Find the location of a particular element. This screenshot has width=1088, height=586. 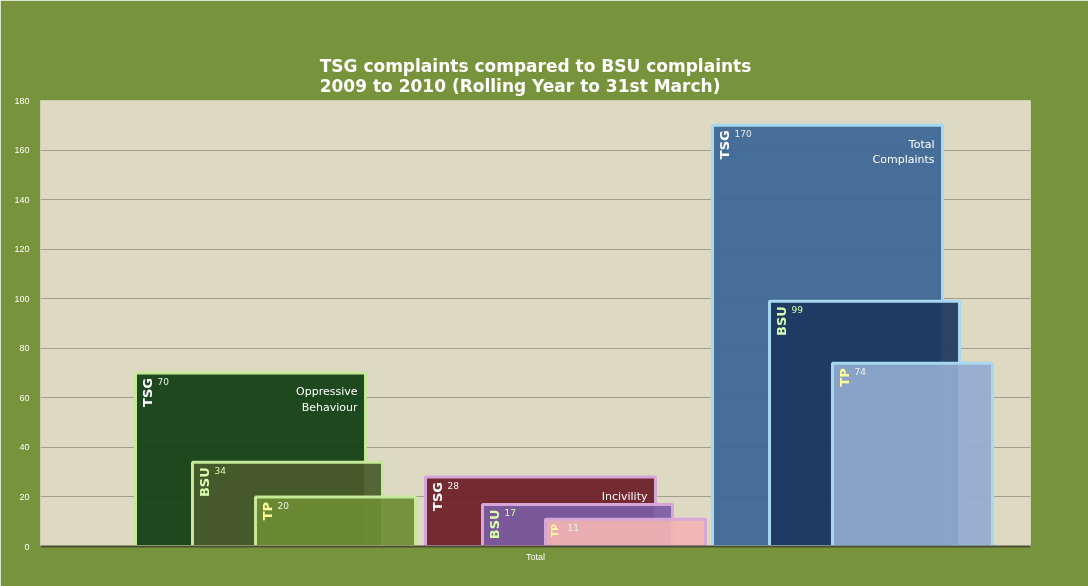

y-tick-label: 20 is located at coordinates (24, 496).